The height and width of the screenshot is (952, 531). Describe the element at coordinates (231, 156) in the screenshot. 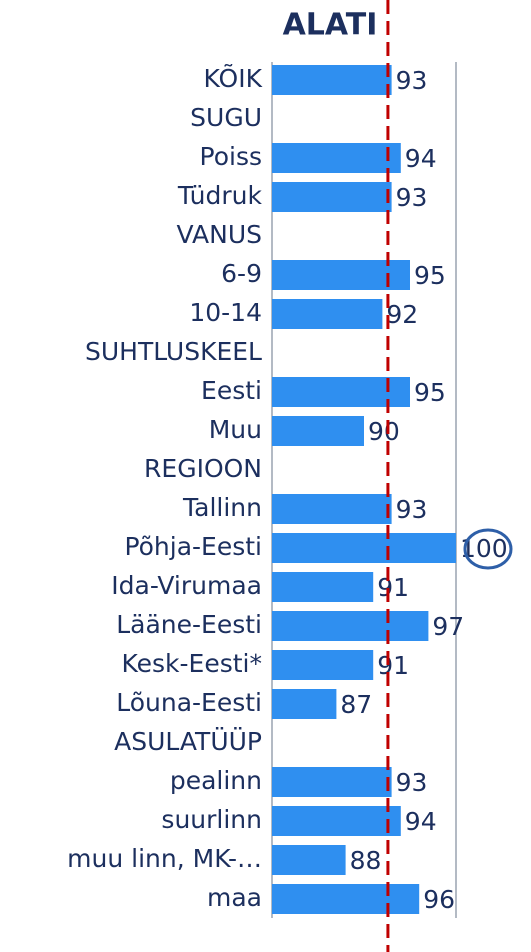

I see `category-label: Poiss` at that location.